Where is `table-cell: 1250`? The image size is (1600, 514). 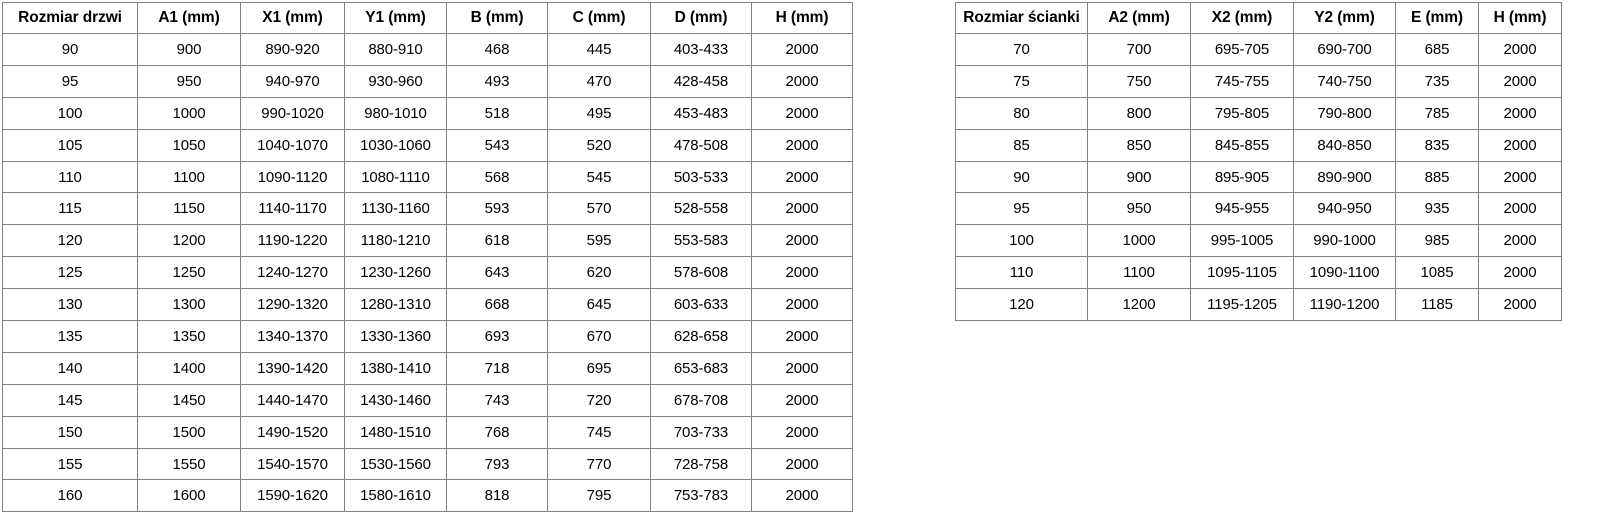
table-cell: 1250 is located at coordinates (189, 273).